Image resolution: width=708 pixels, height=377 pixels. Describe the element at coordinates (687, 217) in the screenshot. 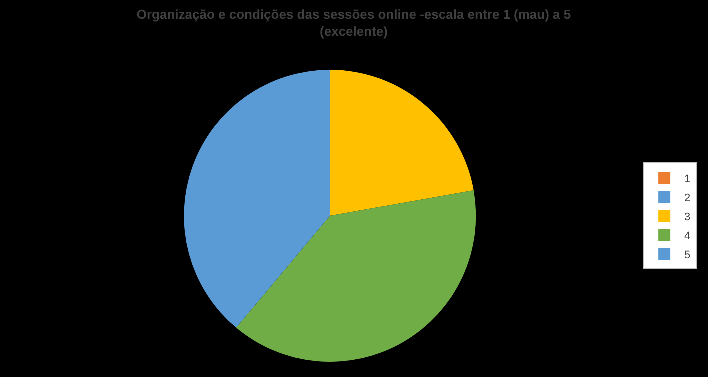

I see `legend-label: 3` at that location.